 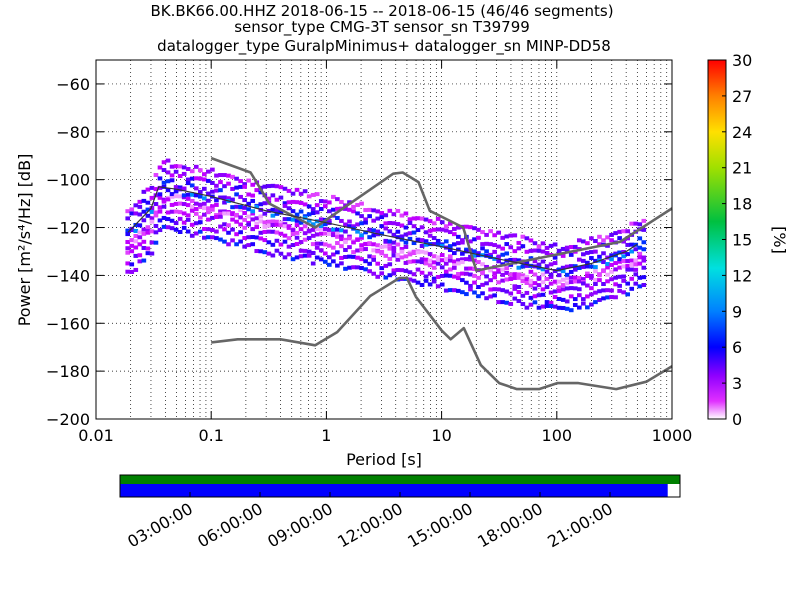 What do you see at coordinates (557, 435) in the screenshot?
I see `x-tick-label: 100` at bounding box center [557, 435].